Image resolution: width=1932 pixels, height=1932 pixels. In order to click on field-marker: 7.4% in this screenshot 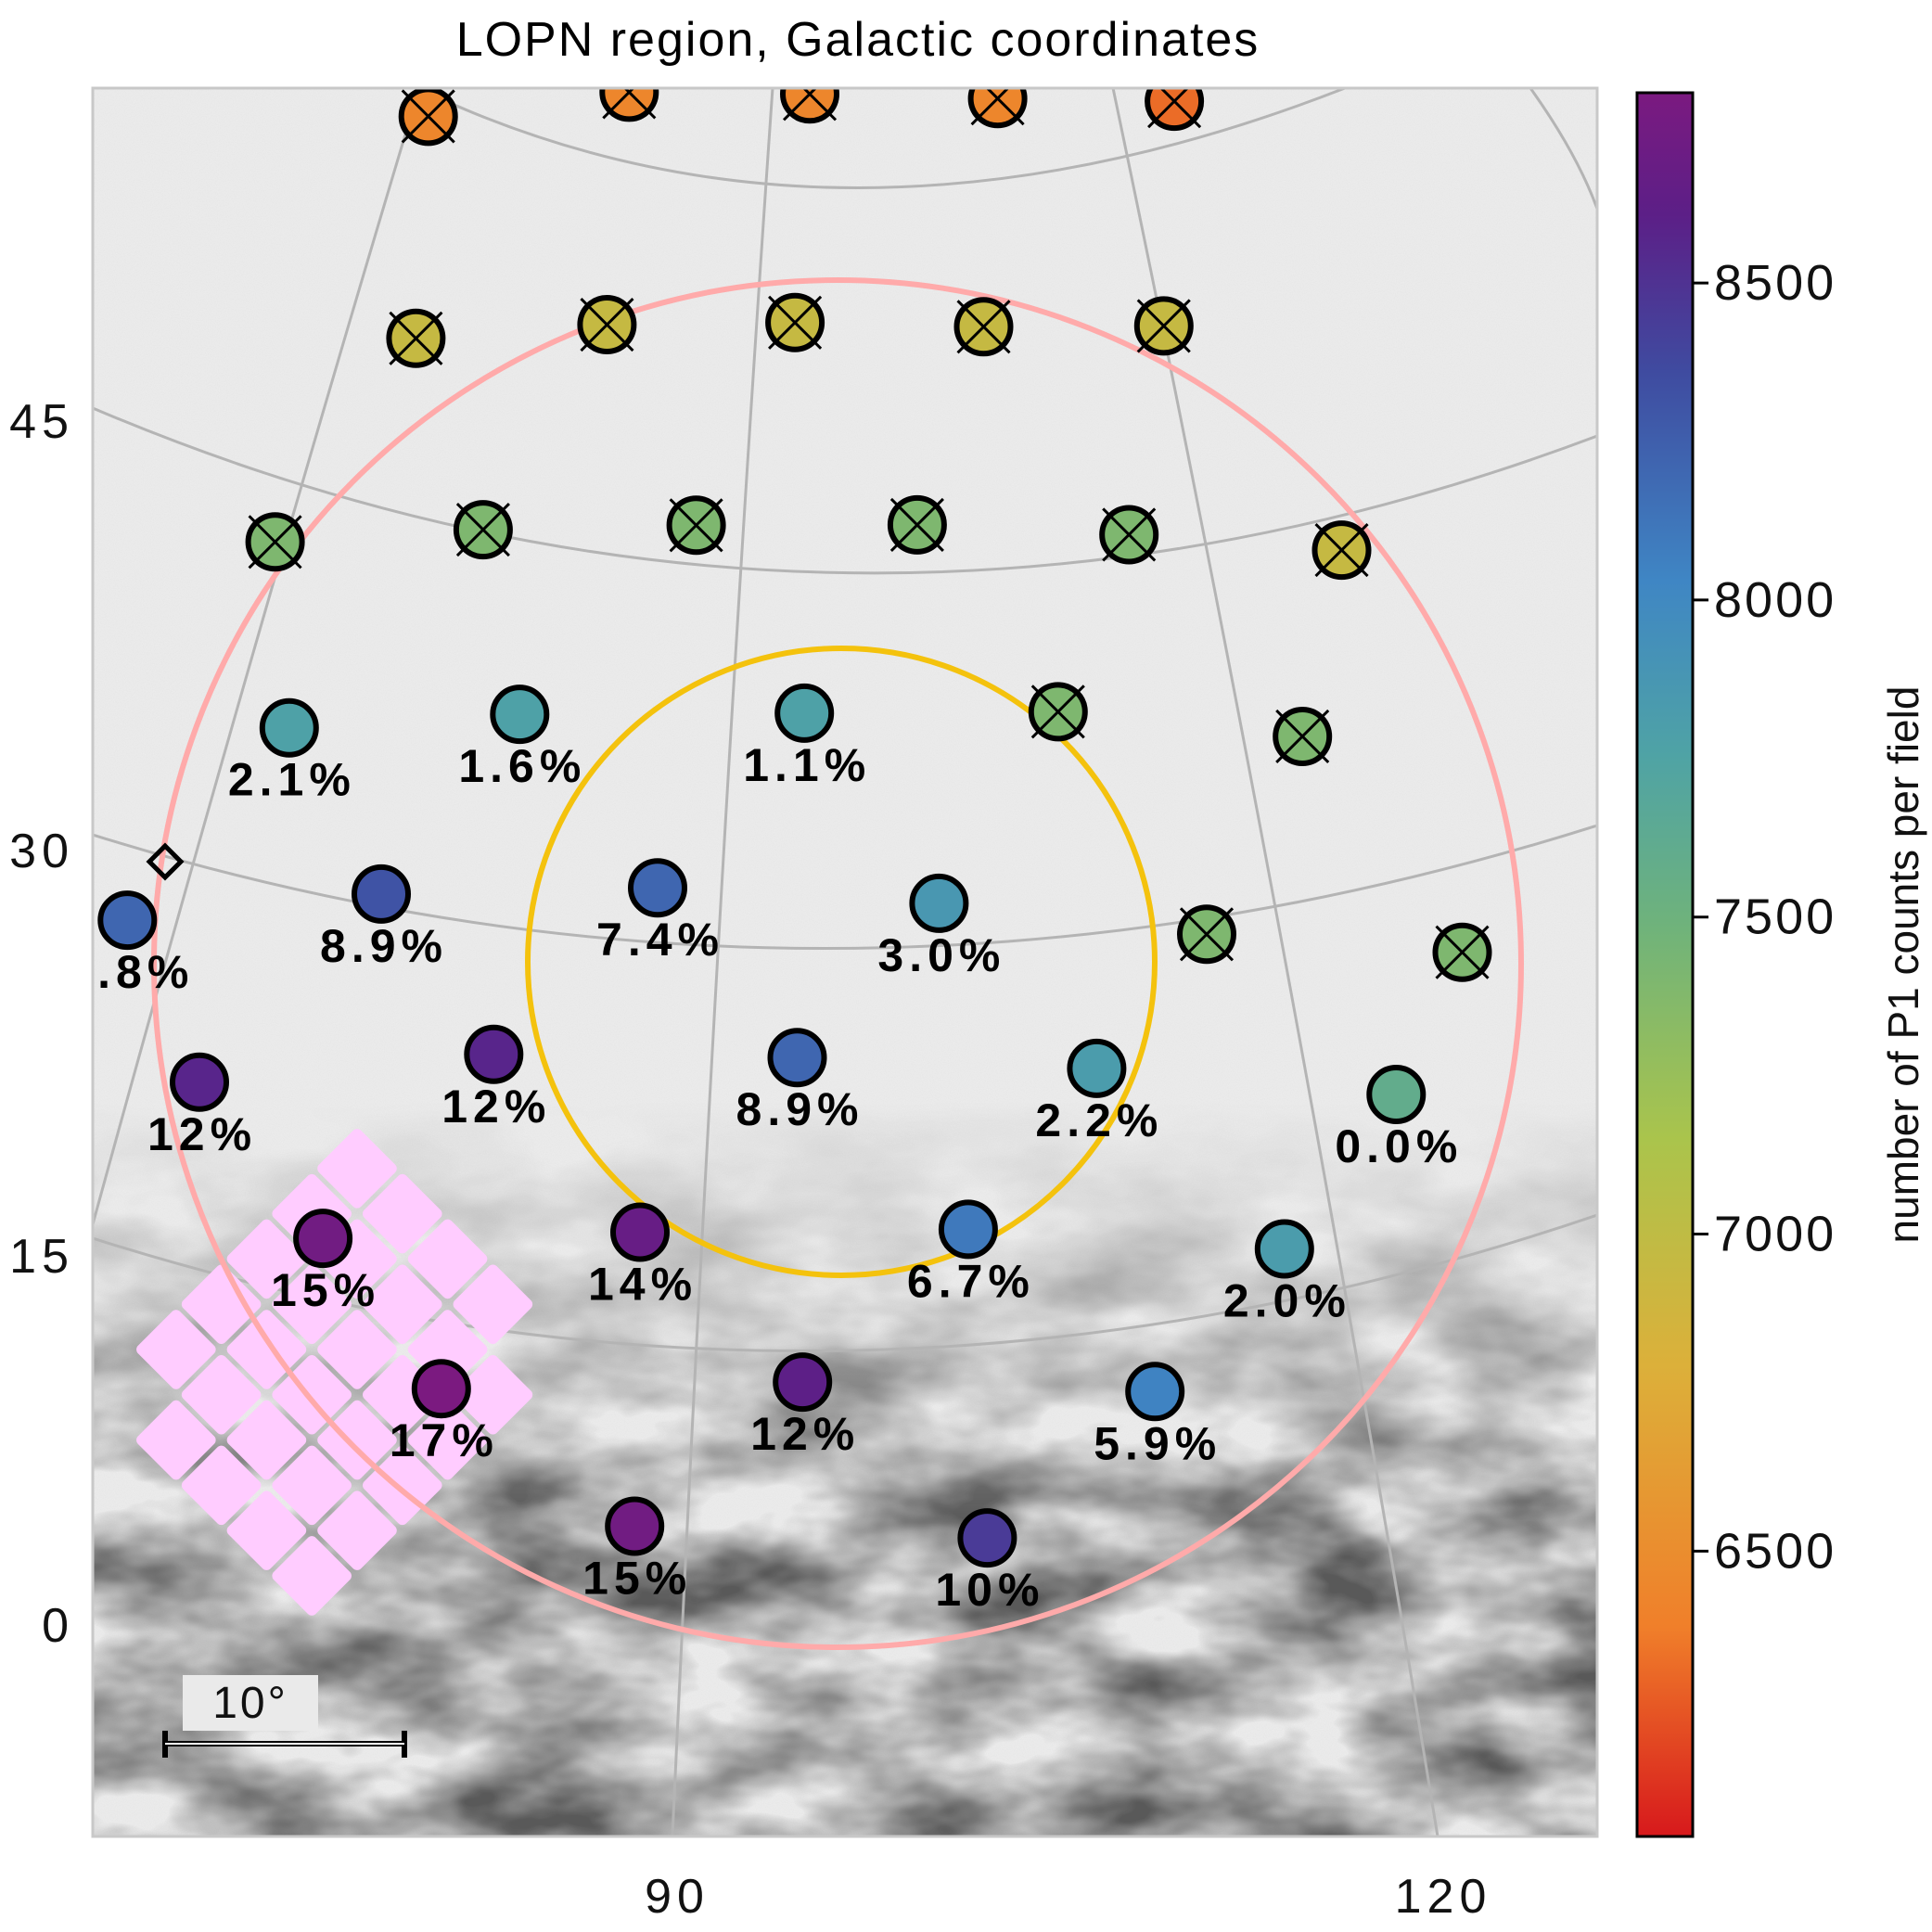, I will do `click(660, 912)`.